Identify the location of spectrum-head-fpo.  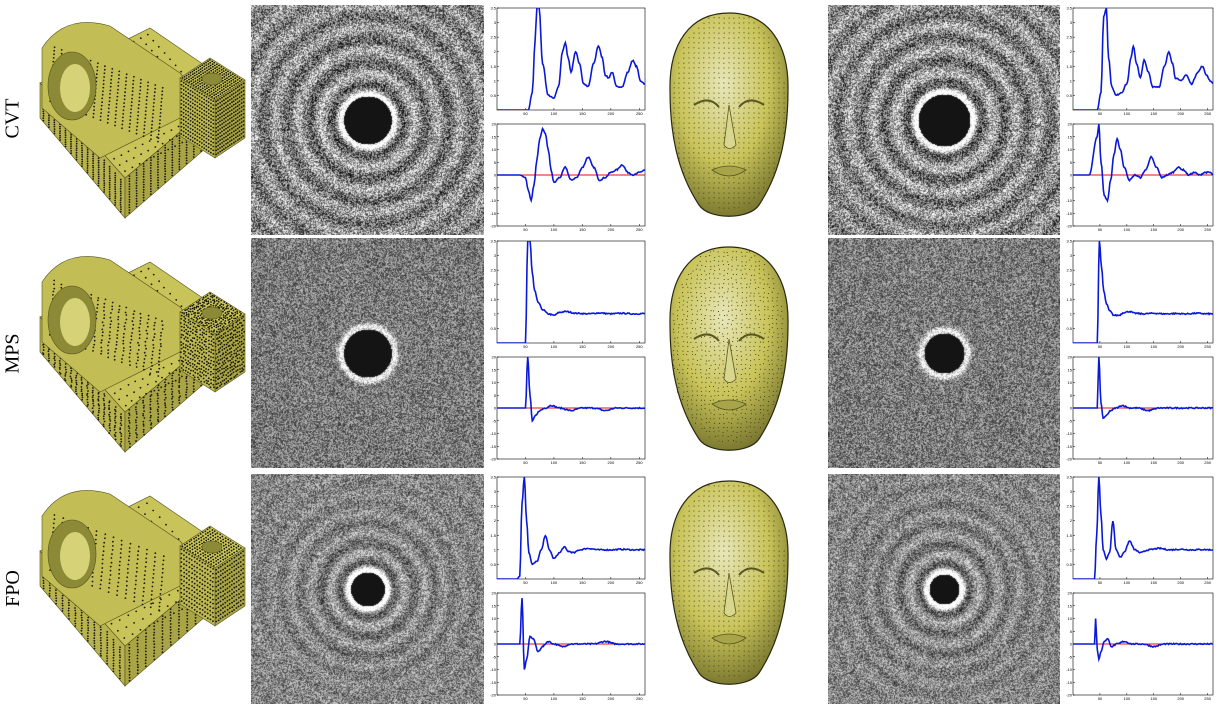
(944, 589).